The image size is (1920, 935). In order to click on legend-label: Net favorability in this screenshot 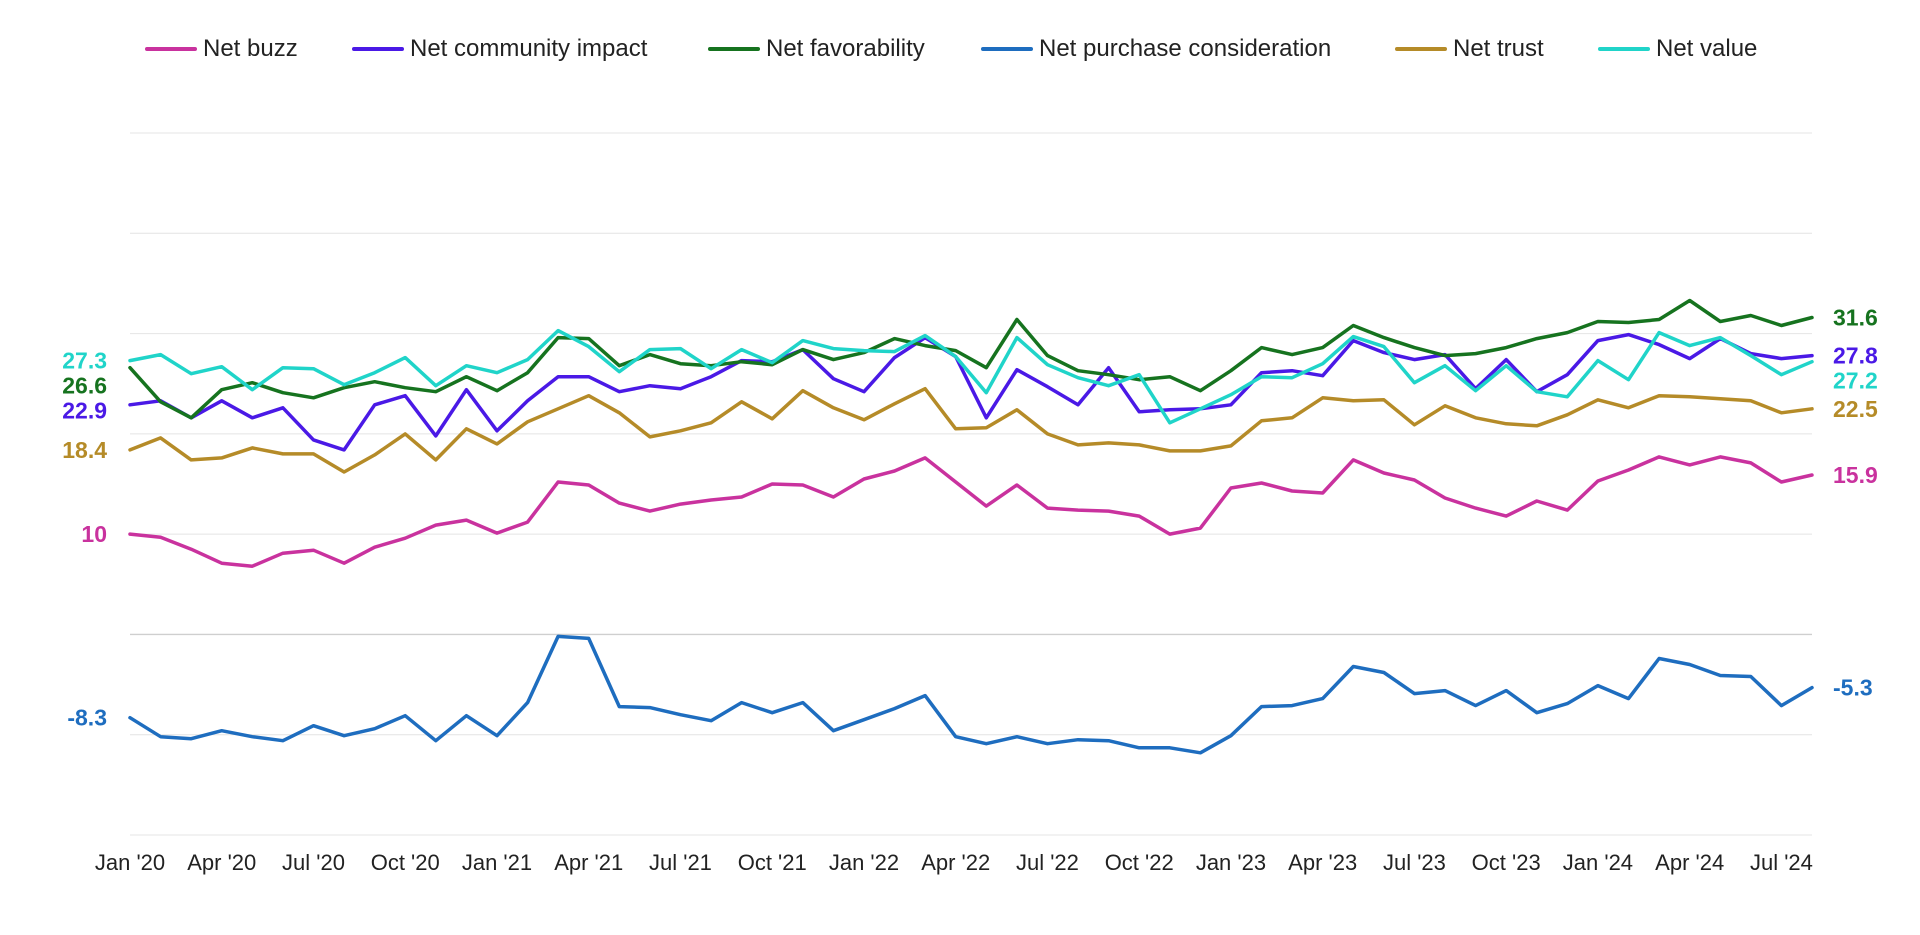, I will do `click(845, 48)`.